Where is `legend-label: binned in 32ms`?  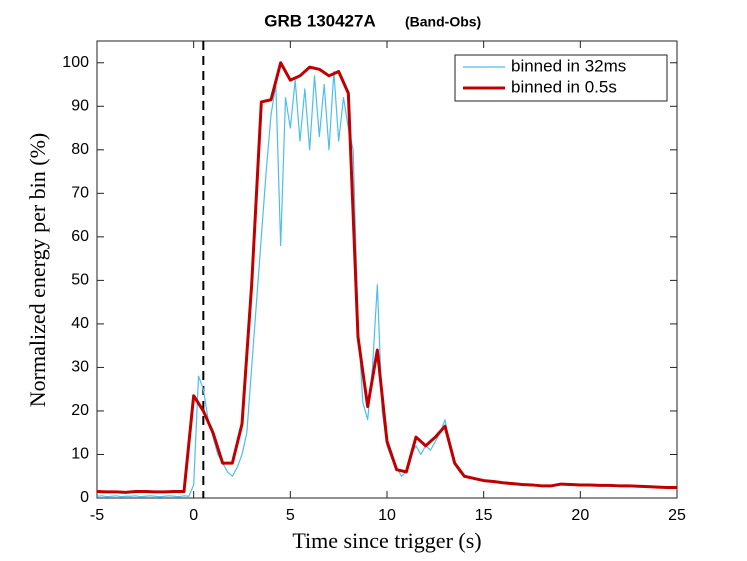 legend-label: binned in 32ms is located at coordinates (568, 65).